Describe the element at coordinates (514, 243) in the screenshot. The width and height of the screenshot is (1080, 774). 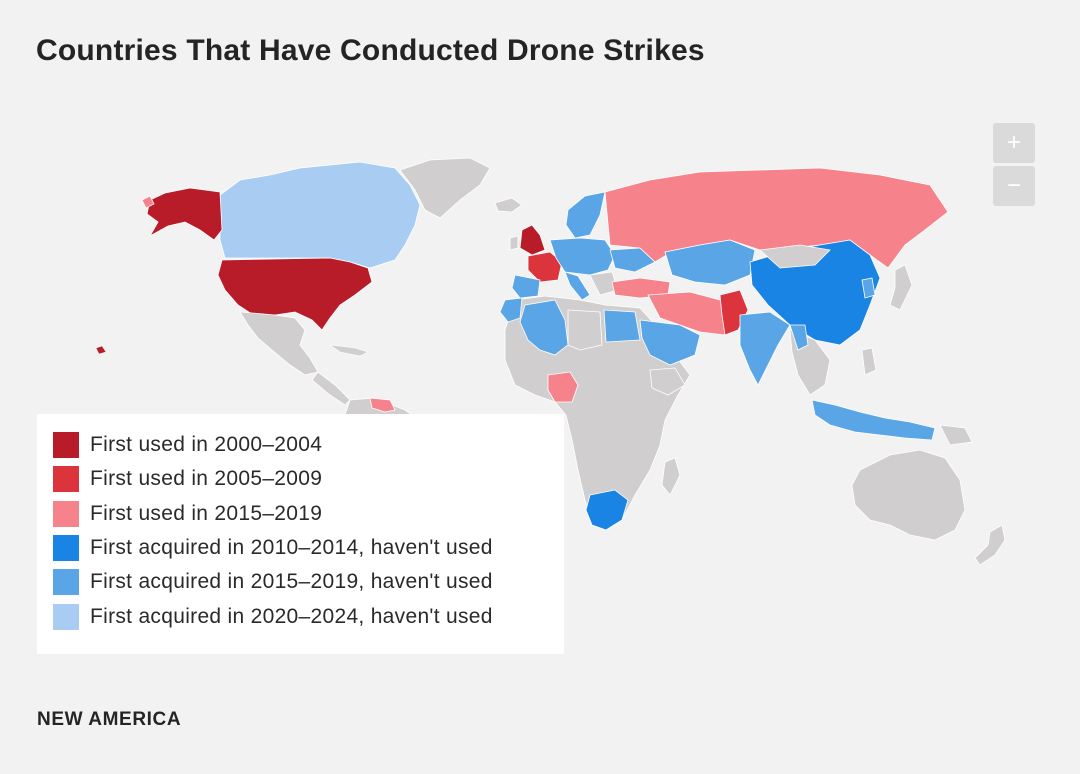
I see `region-ireland` at that location.